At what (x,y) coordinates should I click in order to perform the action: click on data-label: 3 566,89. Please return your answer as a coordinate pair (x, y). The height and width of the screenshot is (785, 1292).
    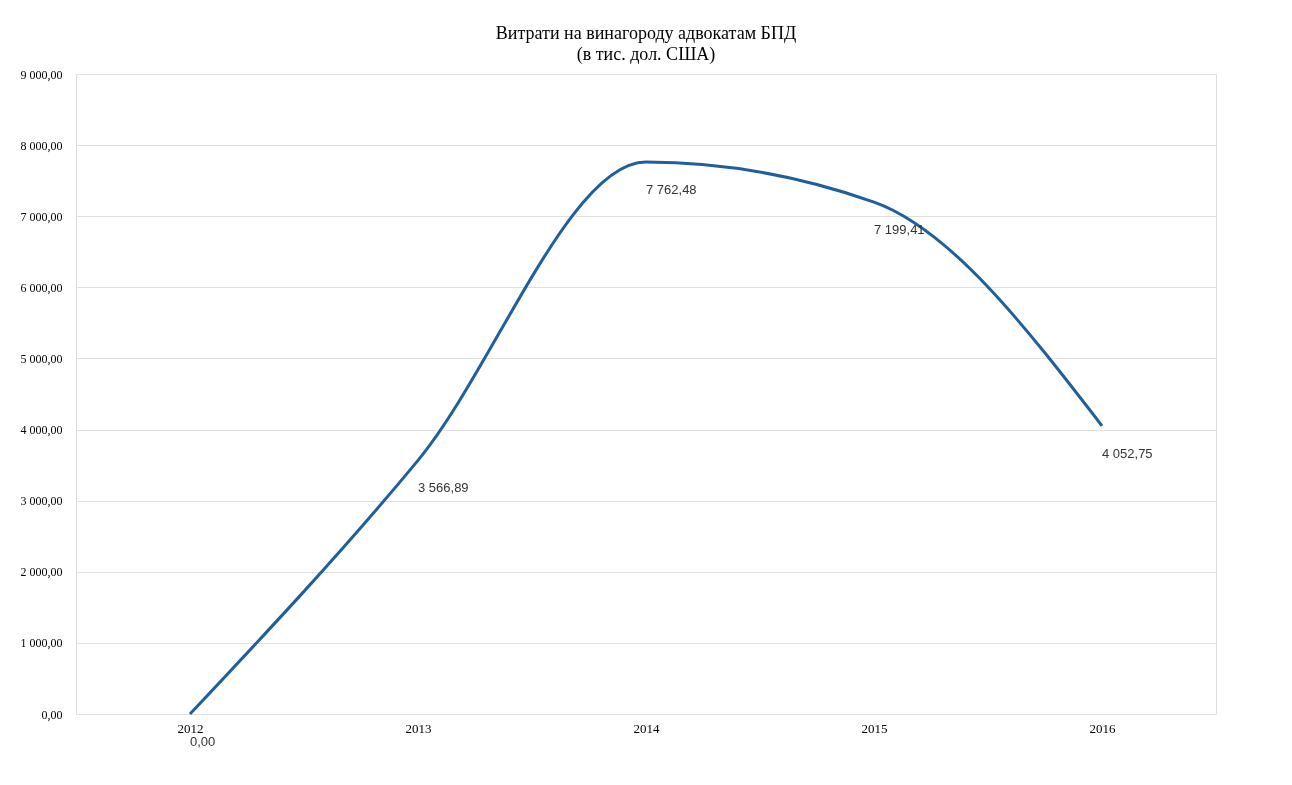
    Looking at the image, I should click on (443, 488).